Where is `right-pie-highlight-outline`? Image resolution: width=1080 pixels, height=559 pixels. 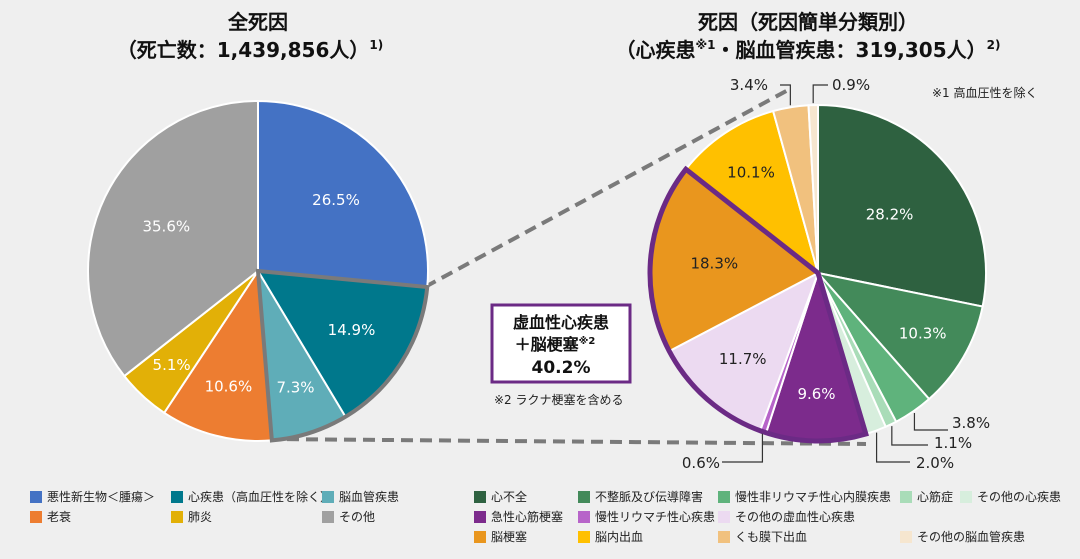
right-pie-highlight-outline is located at coordinates (758, 304).